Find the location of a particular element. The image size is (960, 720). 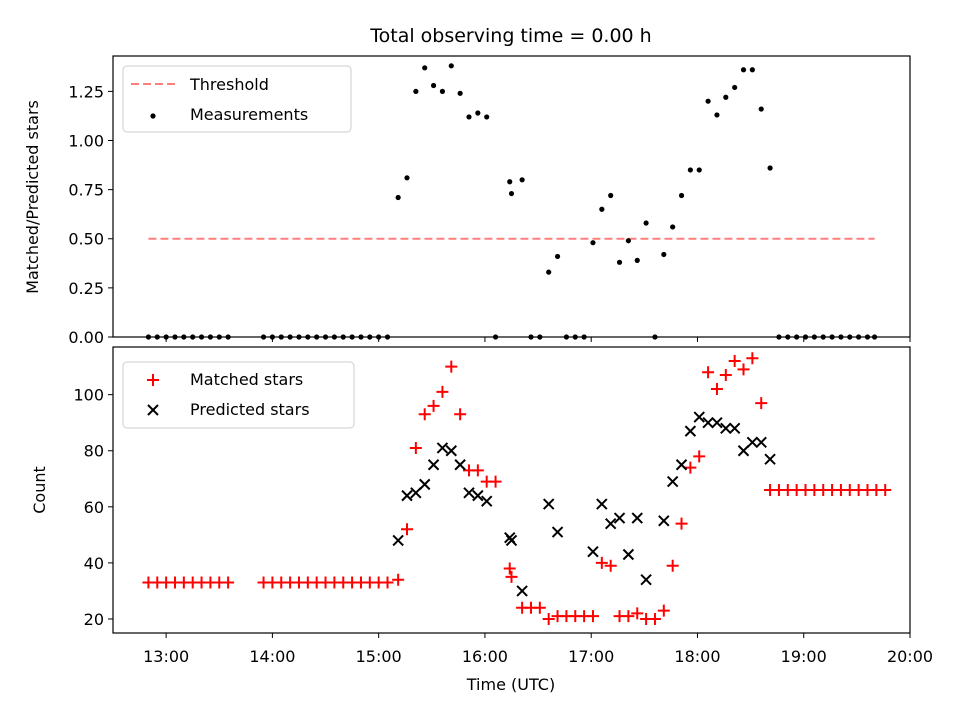

y-tick-label: 80 is located at coordinates (94, 451).